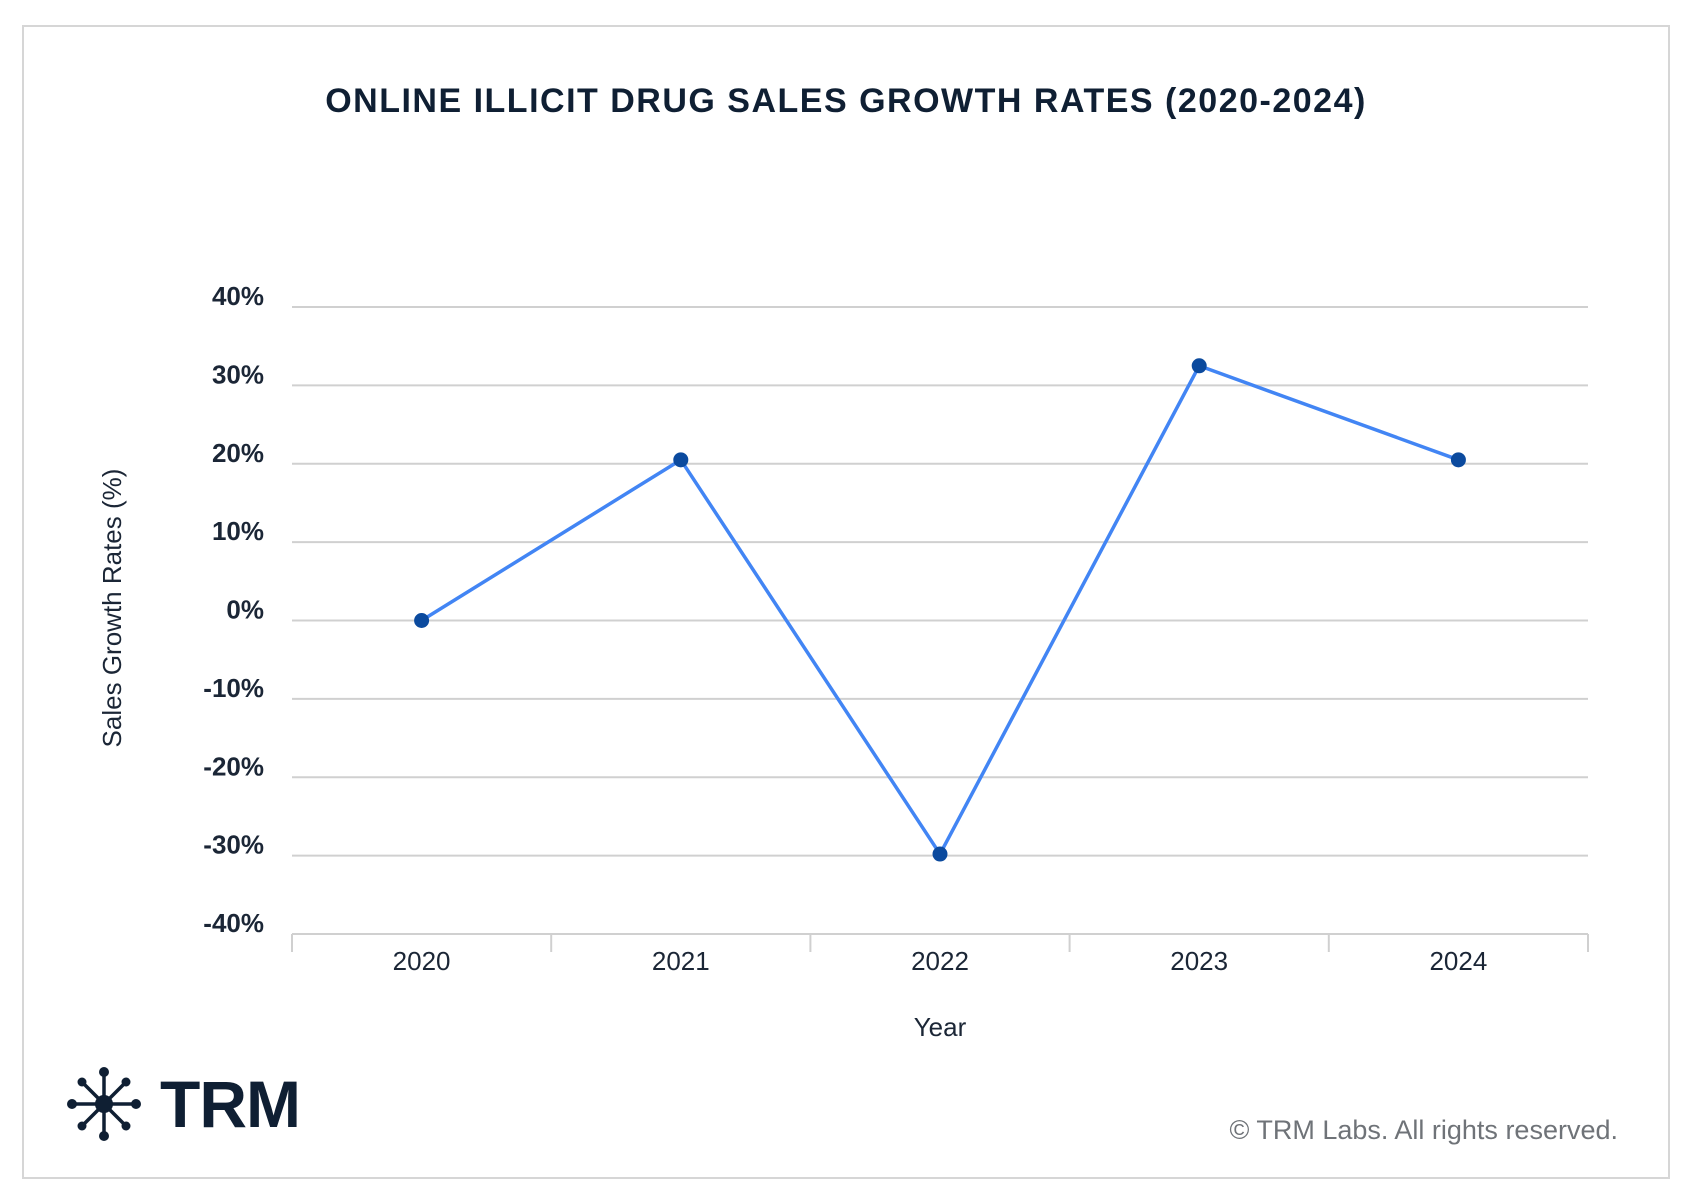 The height and width of the screenshot is (1200, 1692). I want to click on y-tick-label: -20%, so click(233, 766).